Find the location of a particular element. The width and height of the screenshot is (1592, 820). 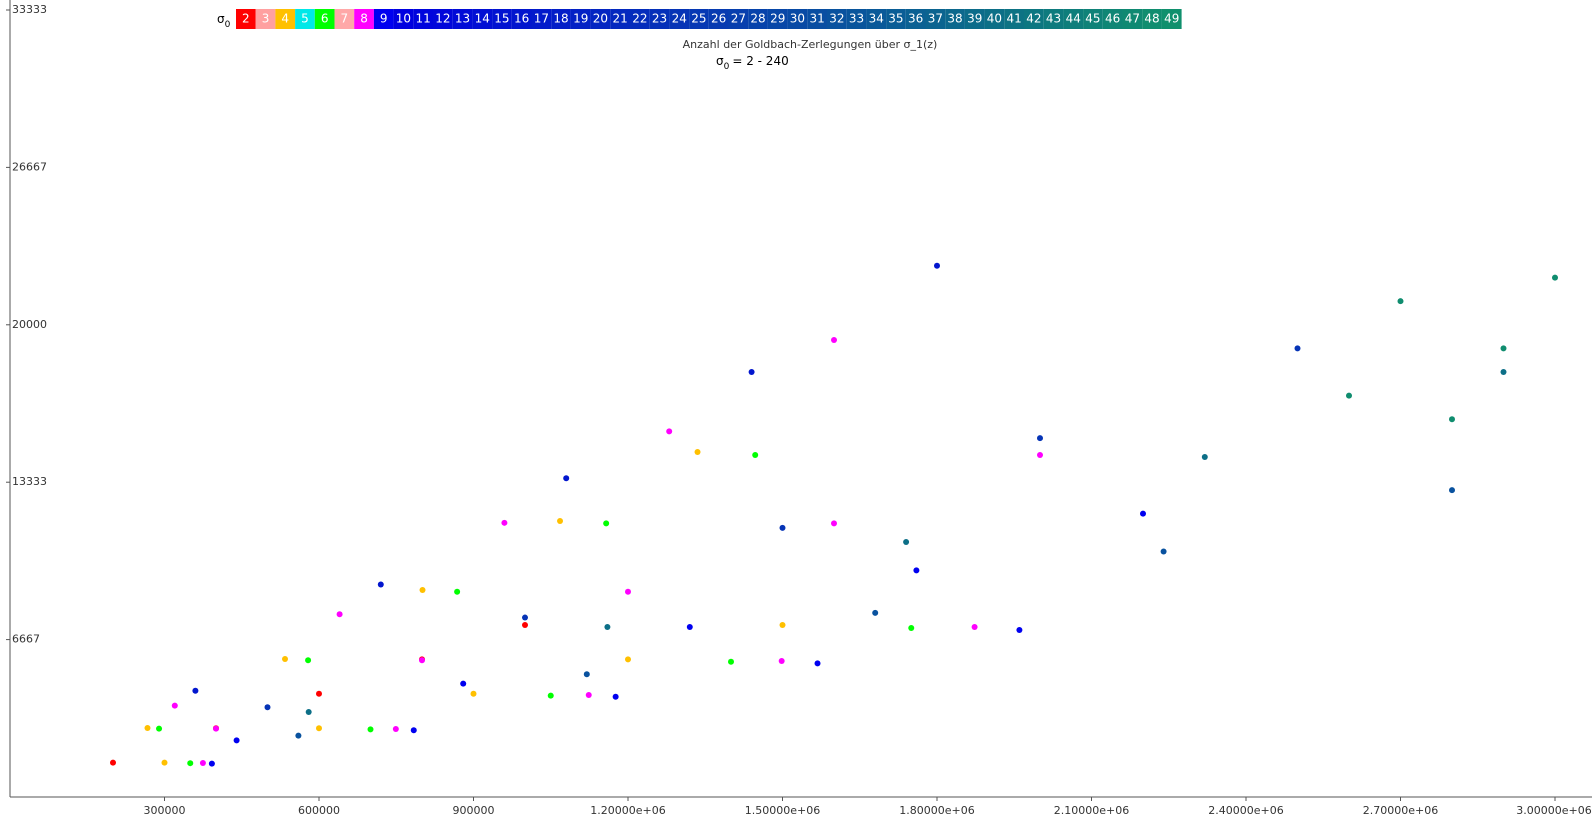

legend-label: 19 is located at coordinates (580, 19).